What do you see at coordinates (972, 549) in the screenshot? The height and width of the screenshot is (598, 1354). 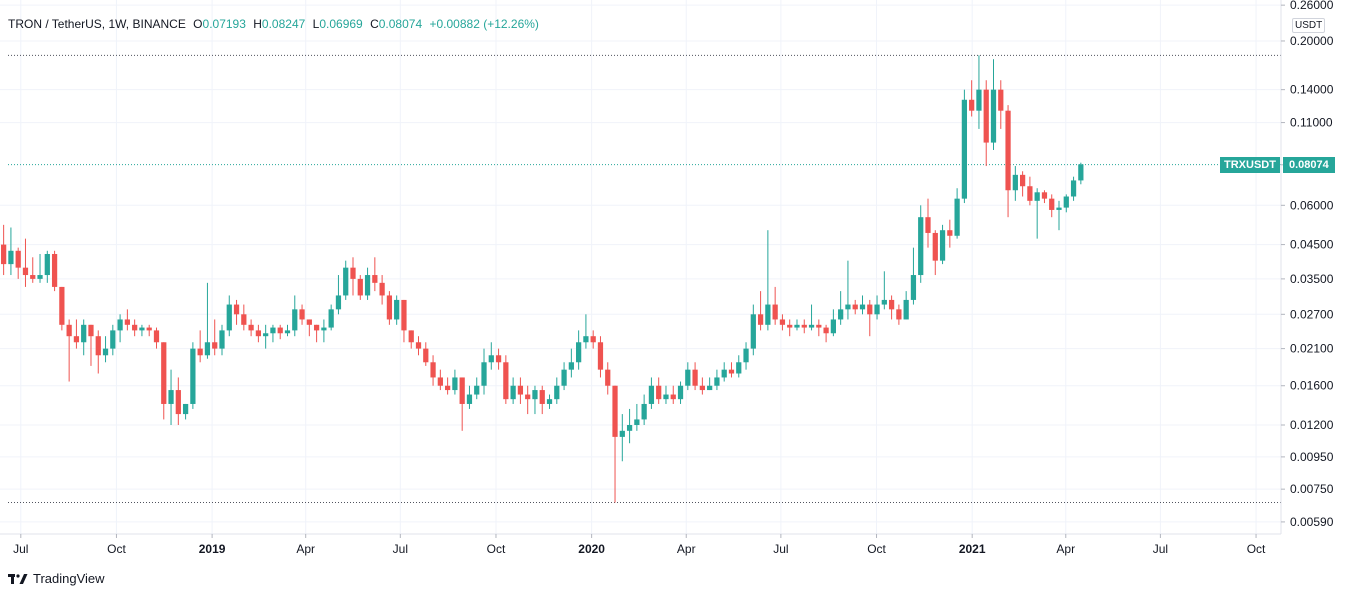 I see `time-tick-label: 2021` at bounding box center [972, 549].